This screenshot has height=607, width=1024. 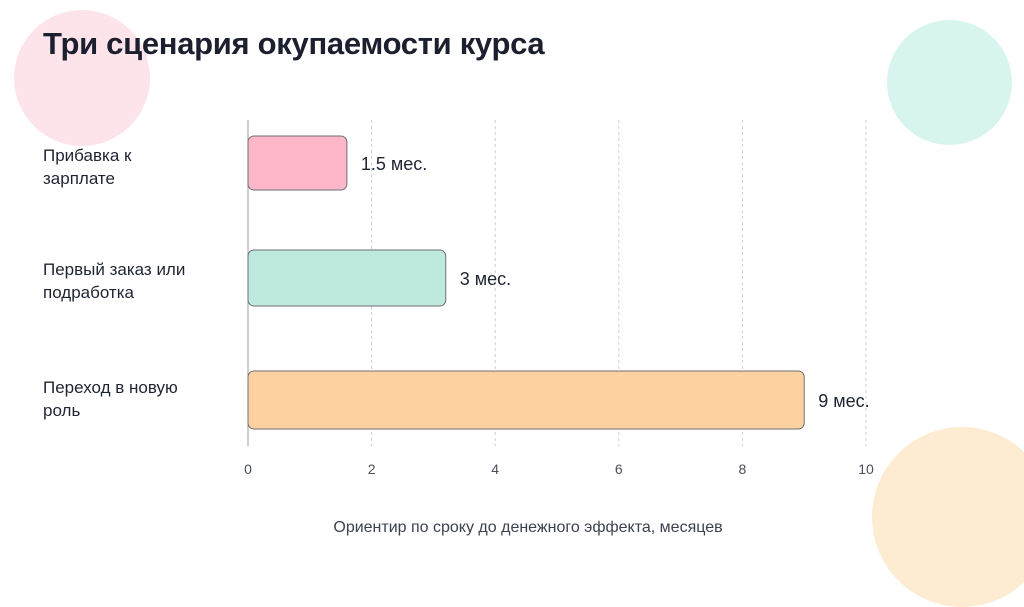 I want to click on category-label-line: зарплате, so click(x=79, y=178).